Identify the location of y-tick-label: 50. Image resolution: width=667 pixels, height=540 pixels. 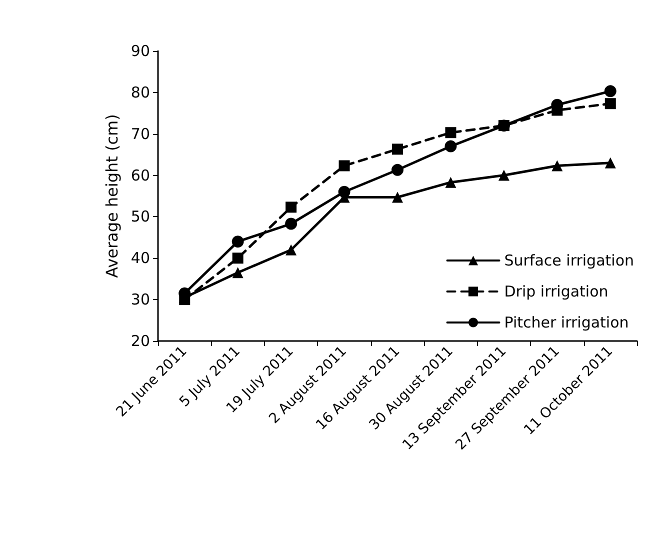
(140, 217).